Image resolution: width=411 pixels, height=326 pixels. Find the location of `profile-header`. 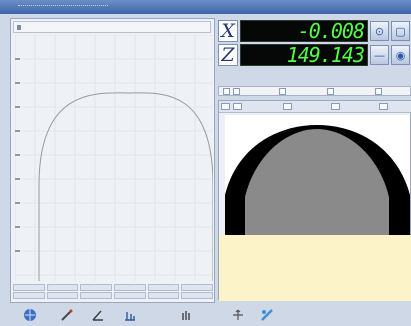

profile-header is located at coordinates (315, 107).